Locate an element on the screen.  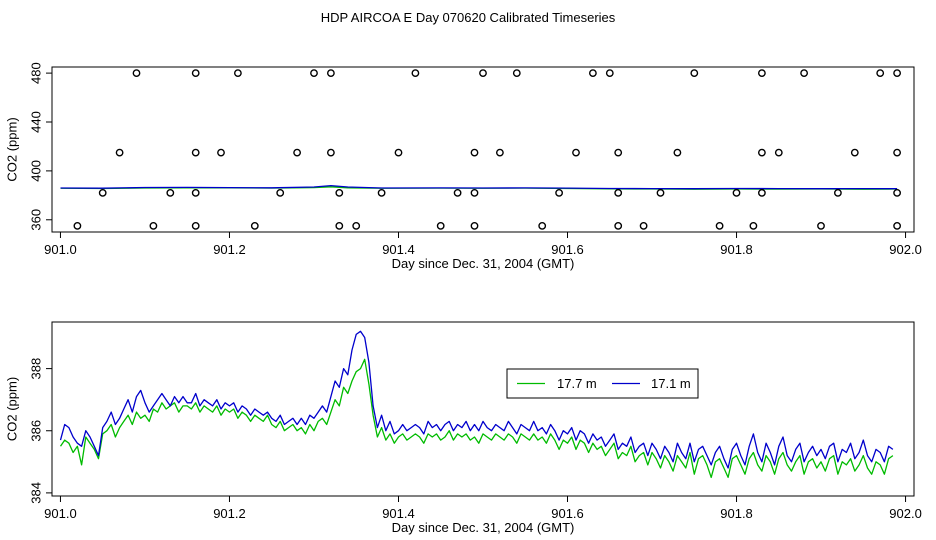
y-tick-label: 440 is located at coordinates (36, 122).